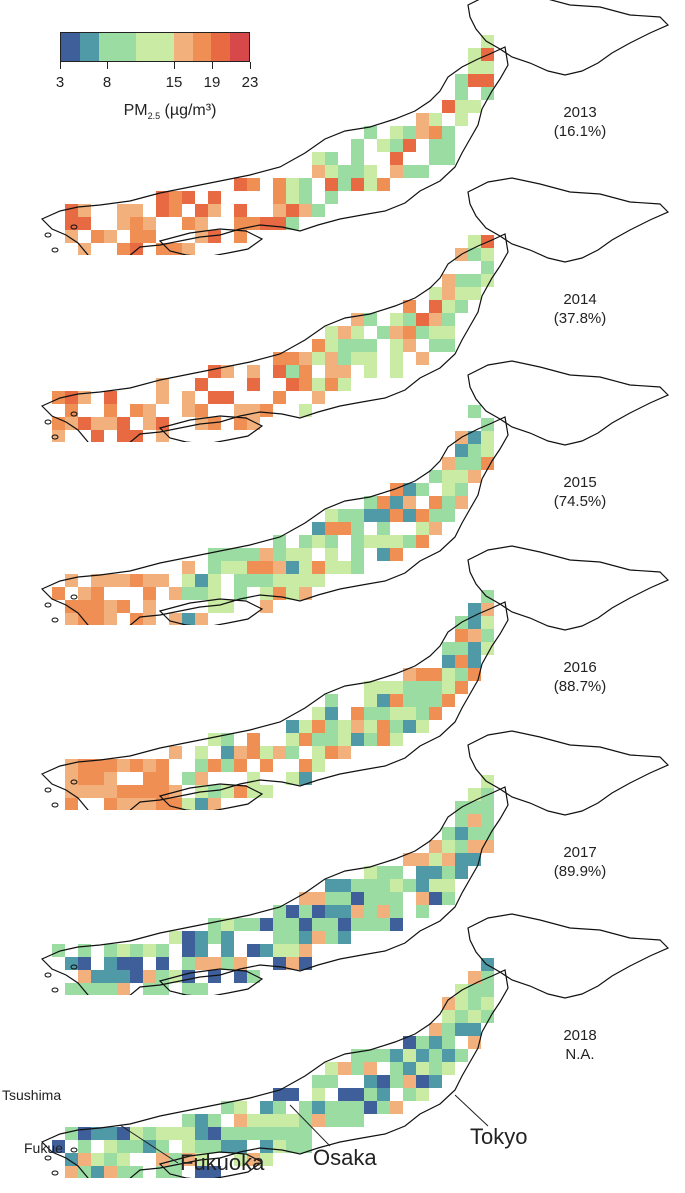 This screenshot has height=1193, width=685. I want to click on panel-coverage: (88.7%), so click(580, 686).